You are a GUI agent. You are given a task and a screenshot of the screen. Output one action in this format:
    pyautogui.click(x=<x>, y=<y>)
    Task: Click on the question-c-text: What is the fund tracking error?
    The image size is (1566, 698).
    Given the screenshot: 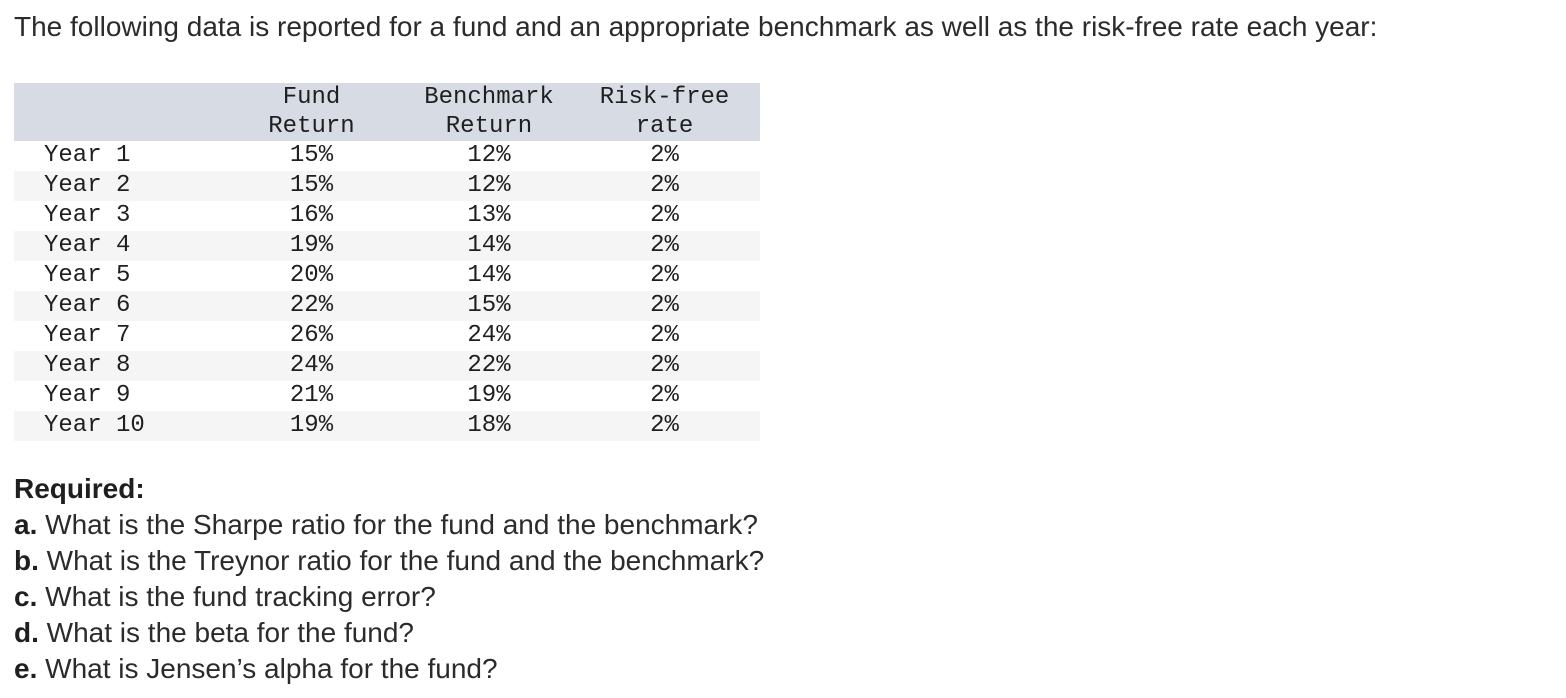 What is the action you would take?
    pyautogui.click(x=240, y=596)
    